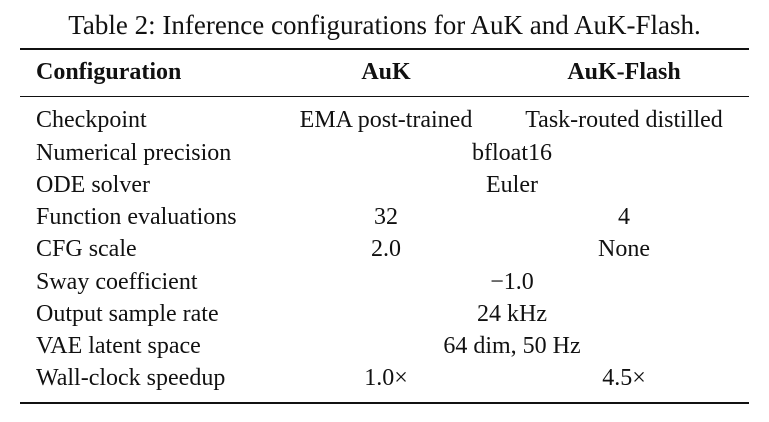 This screenshot has height=422, width=769. What do you see at coordinates (512, 314) in the screenshot?
I see `row-shared-value: 24 kHz` at bounding box center [512, 314].